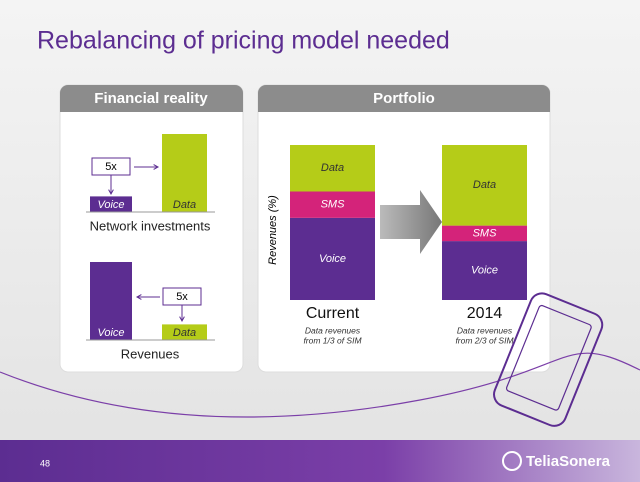 This screenshot has width=640, height=482. What do you see at coordinates (484, 340) in the screenshot?
I see `bar-note: from 2/3 of SIM` at bounding box center [484, 340].